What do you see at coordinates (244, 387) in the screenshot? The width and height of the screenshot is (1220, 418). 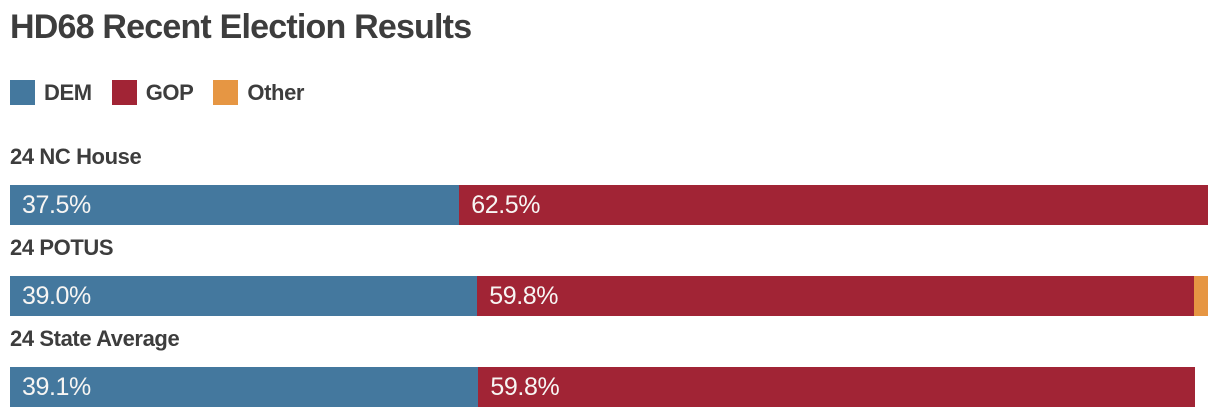 I see `bar-segment-dem: 39.1%` at bounding box center [244, 387].